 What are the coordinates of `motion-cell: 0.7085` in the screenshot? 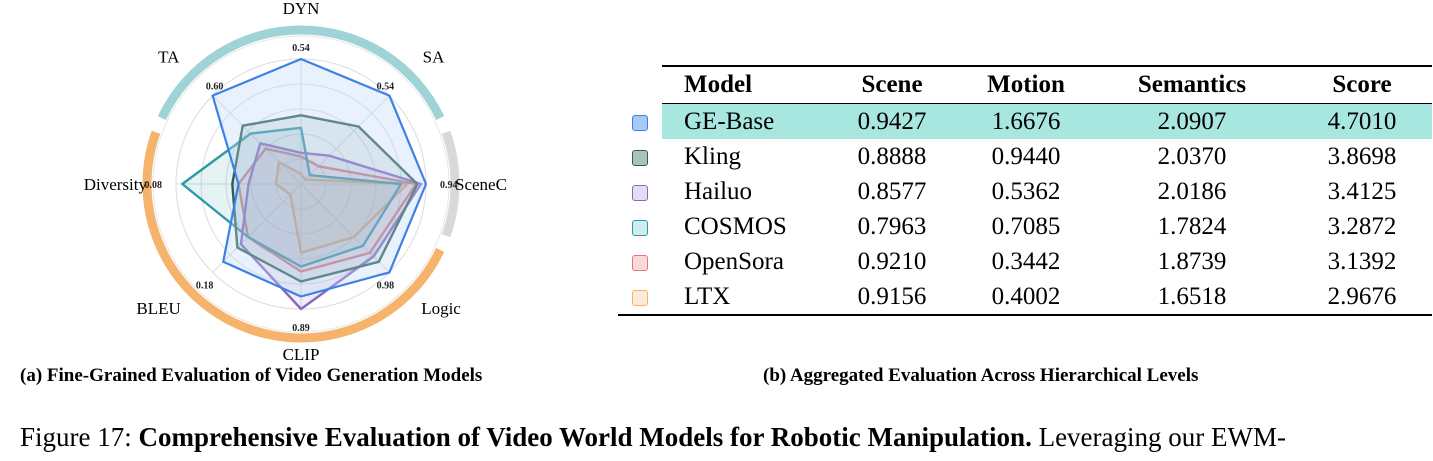 It's located at (1026, 226).